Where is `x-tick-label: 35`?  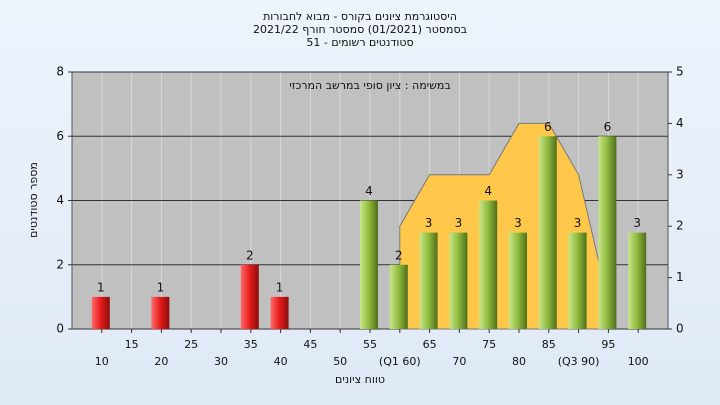 x-tick-label: 35 is located at coordinates (251, 344).